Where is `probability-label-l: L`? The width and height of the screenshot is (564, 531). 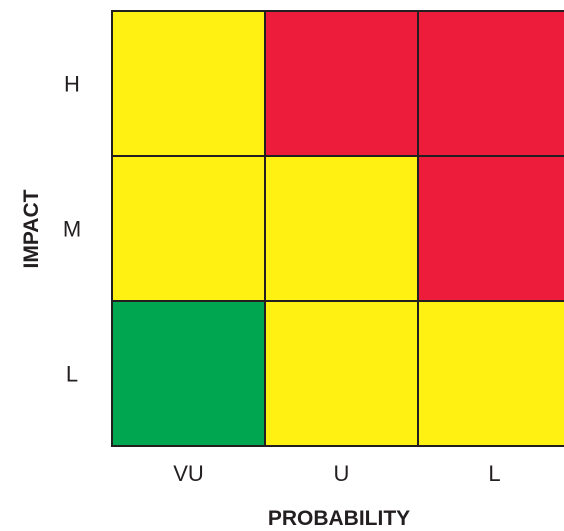 probability-label-l: L is located at coordinates (494, 473).